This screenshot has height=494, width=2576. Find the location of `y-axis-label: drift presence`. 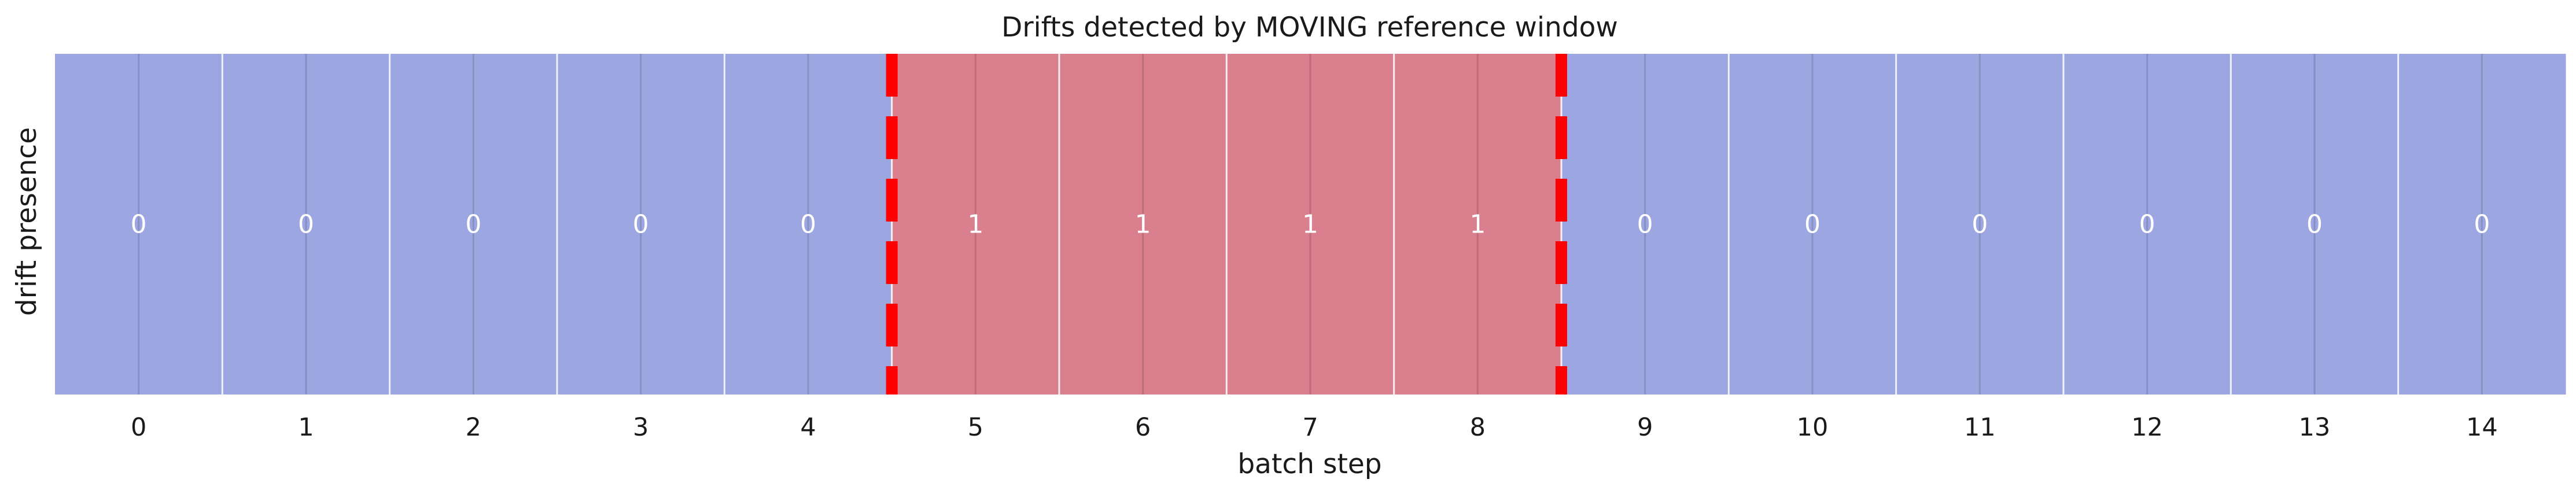

y-axis-label: drift presence is located at coordinates (27, 221).